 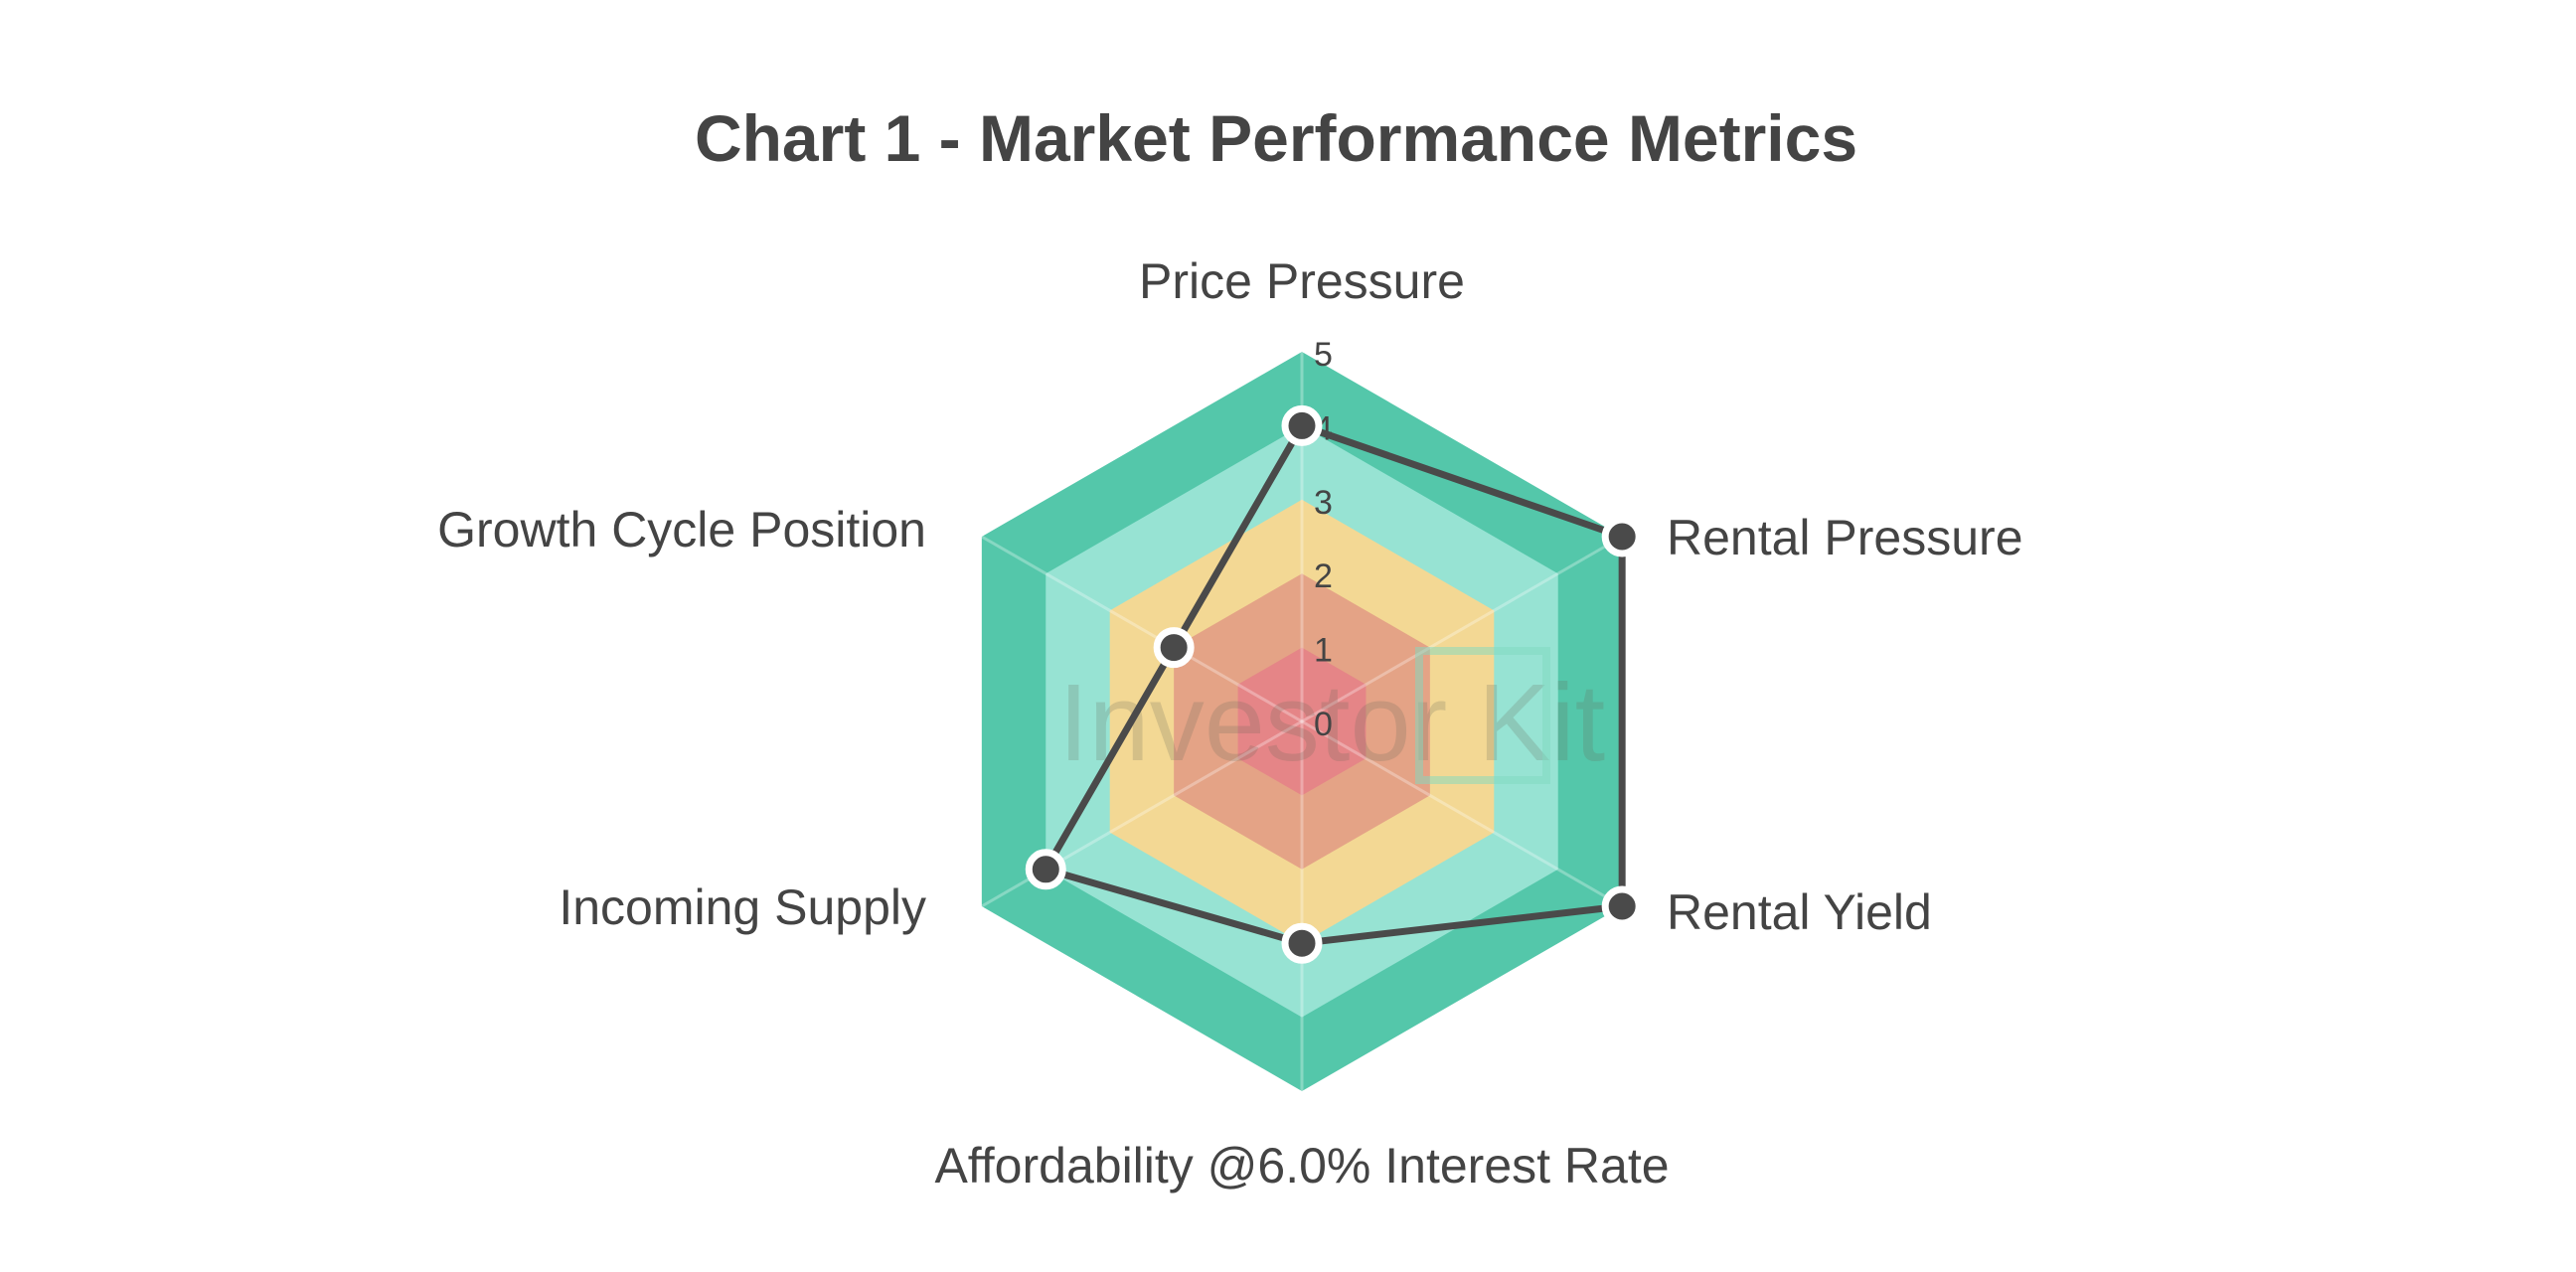 I want to click on tick-label: 5, so click(x=1323, y=355).